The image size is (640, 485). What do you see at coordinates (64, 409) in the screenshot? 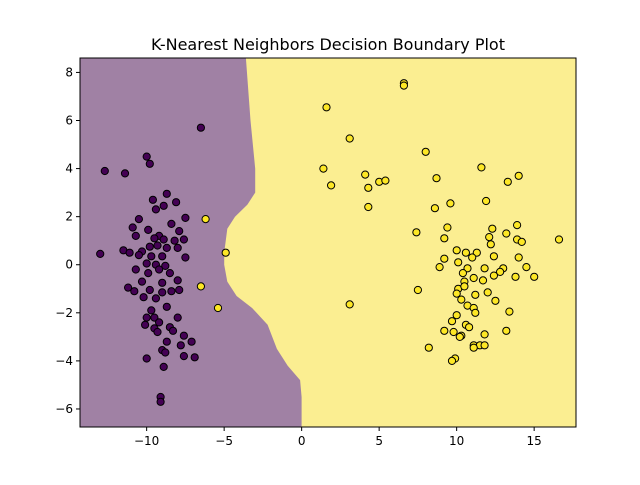
I see `y-tick-label: −6` at bounding box center [64, 409].